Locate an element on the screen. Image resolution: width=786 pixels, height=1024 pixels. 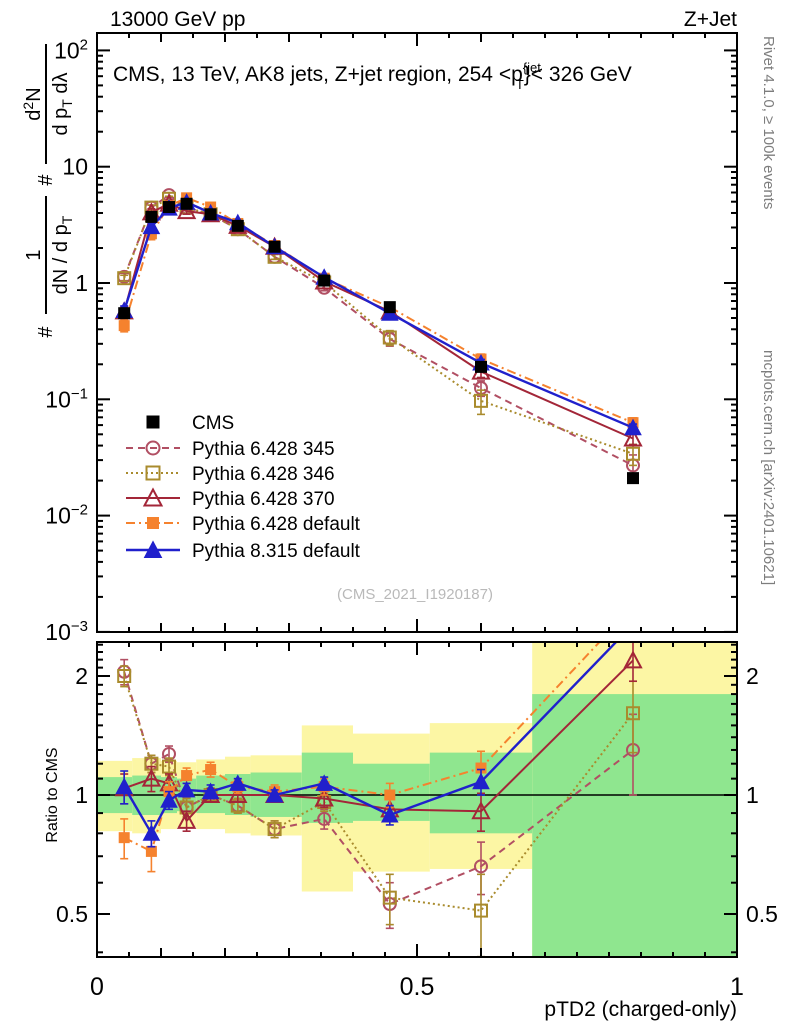
legend-label-cms: CMS is located at coordinates (213, 423).